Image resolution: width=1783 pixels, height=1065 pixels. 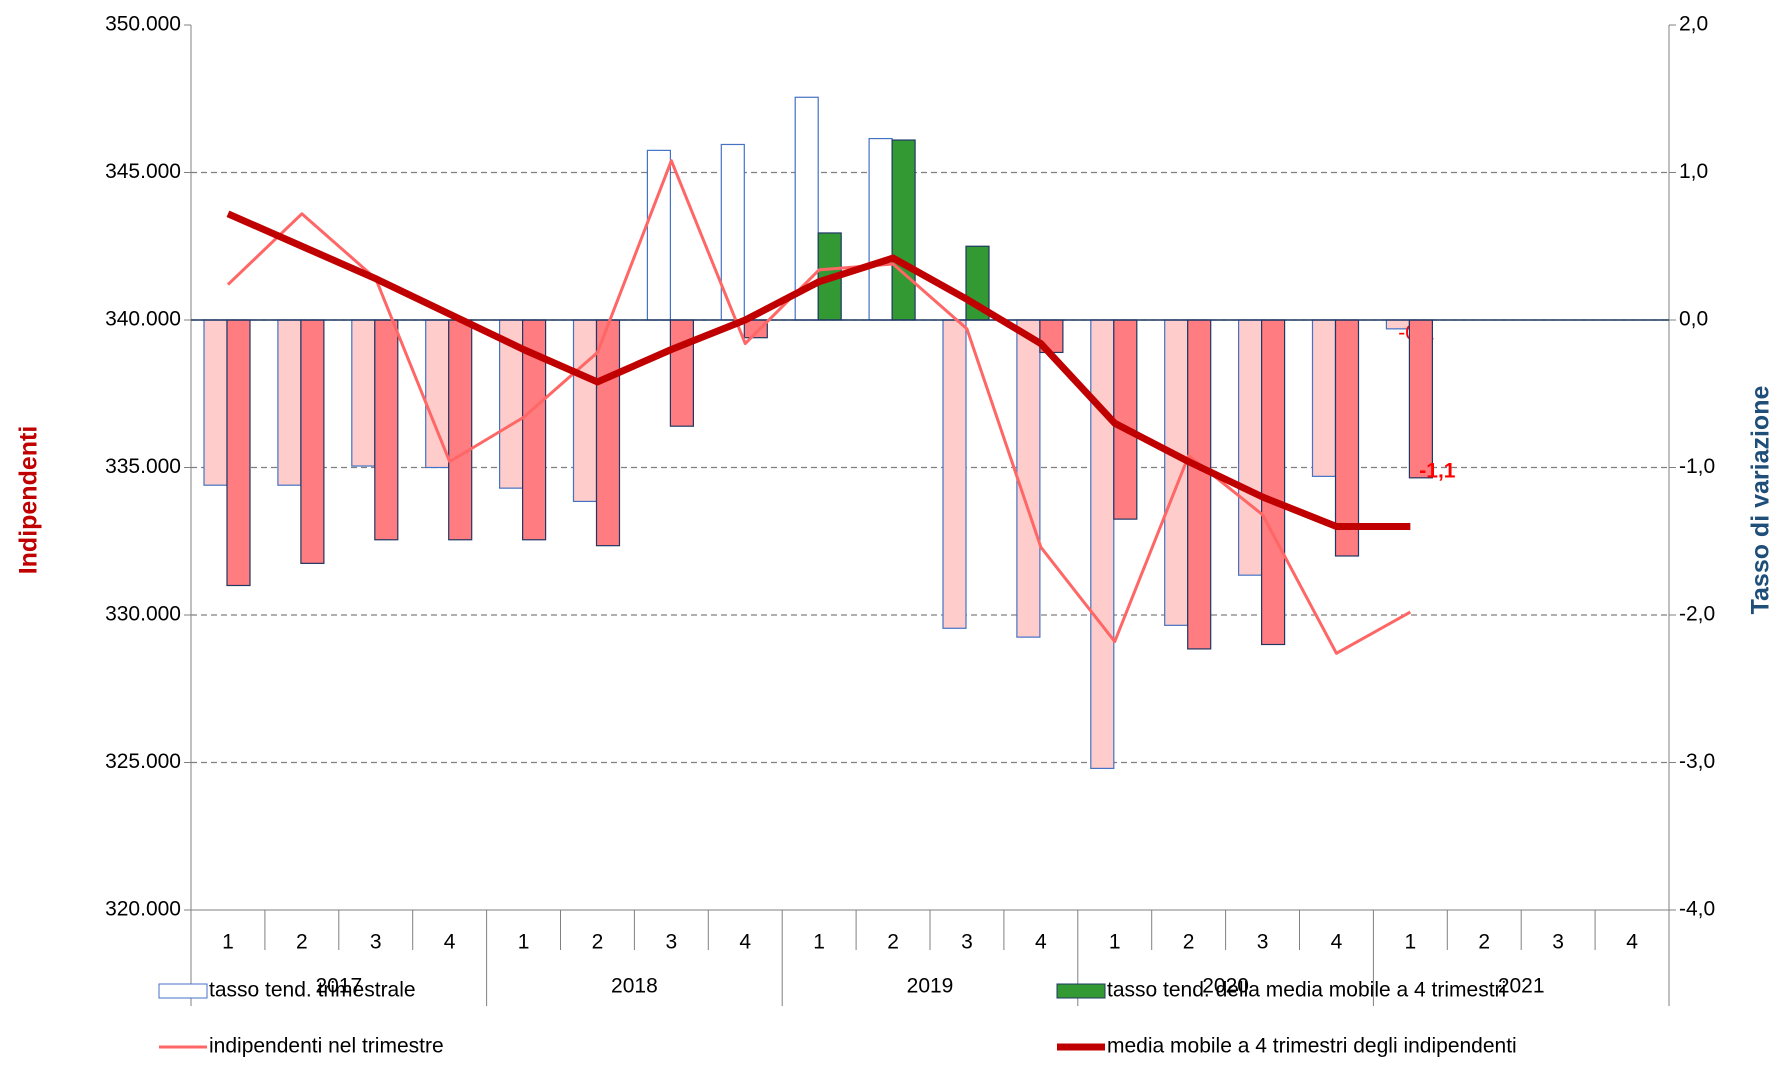 What do you see at coordinates (143, 614) in the screenshot?
I see `y-tick-label: 330.000` at bounding box center [143, 614].